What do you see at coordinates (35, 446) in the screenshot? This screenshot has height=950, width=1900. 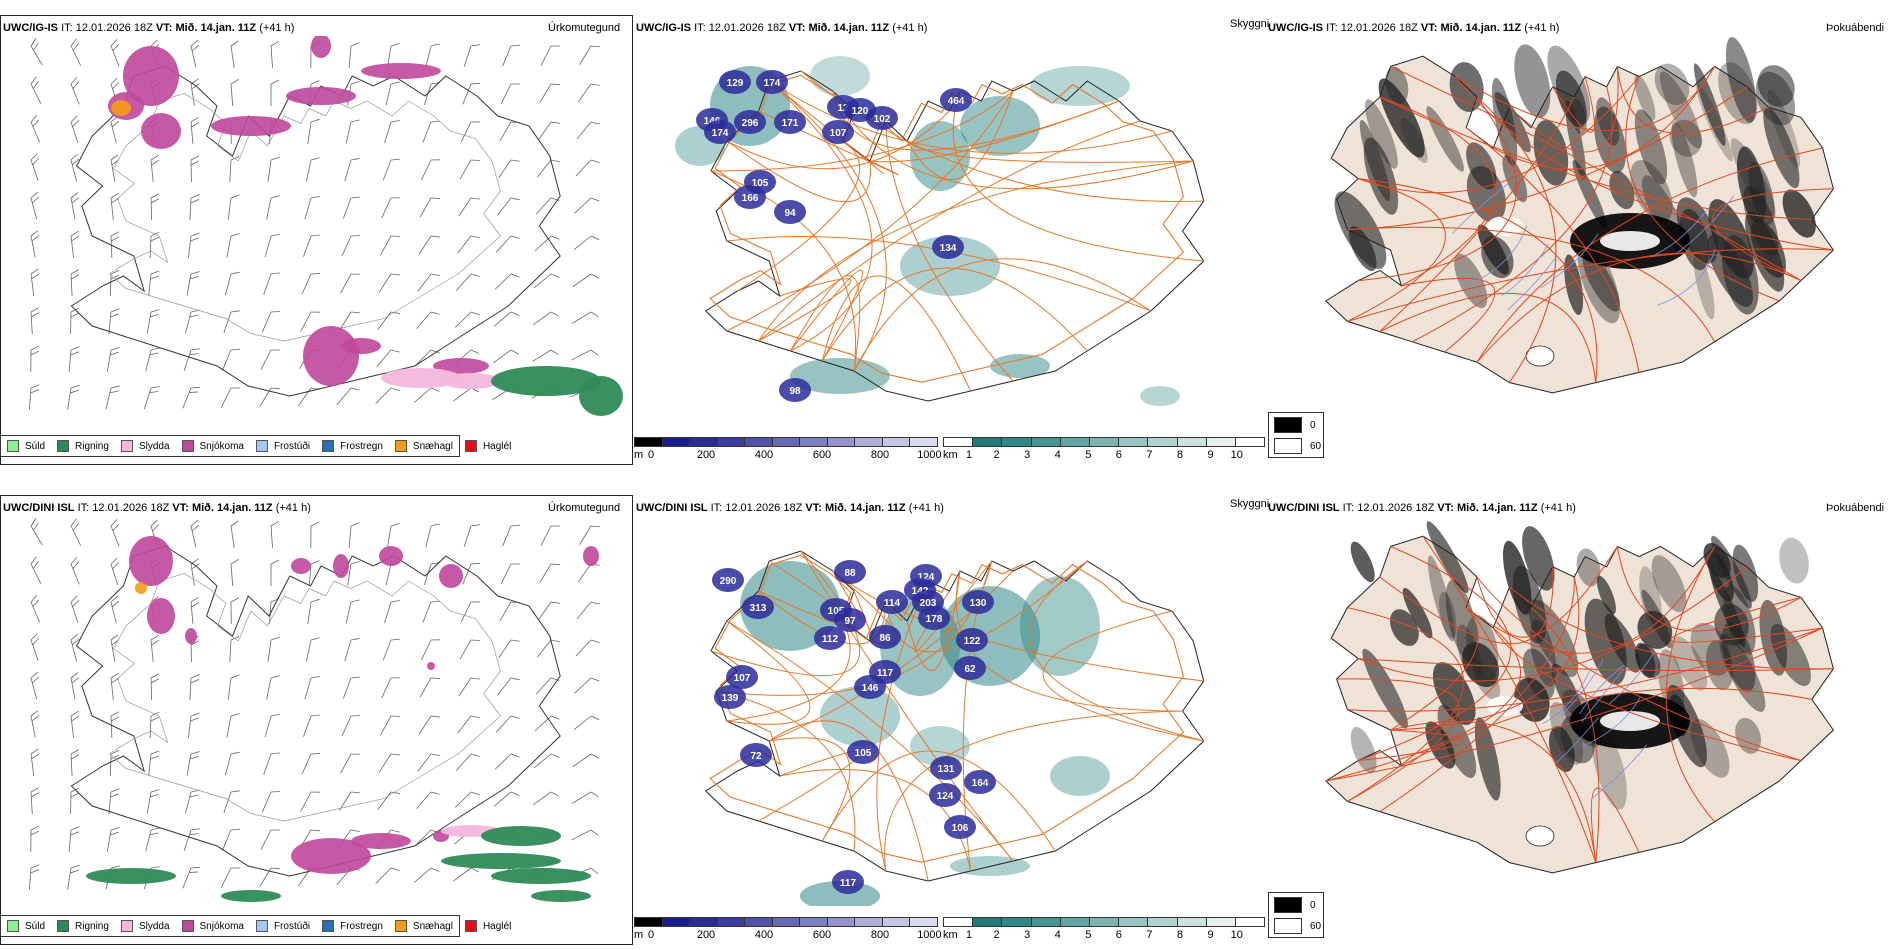 I see `legend-label: Súld` at bounding box center [35, 446].